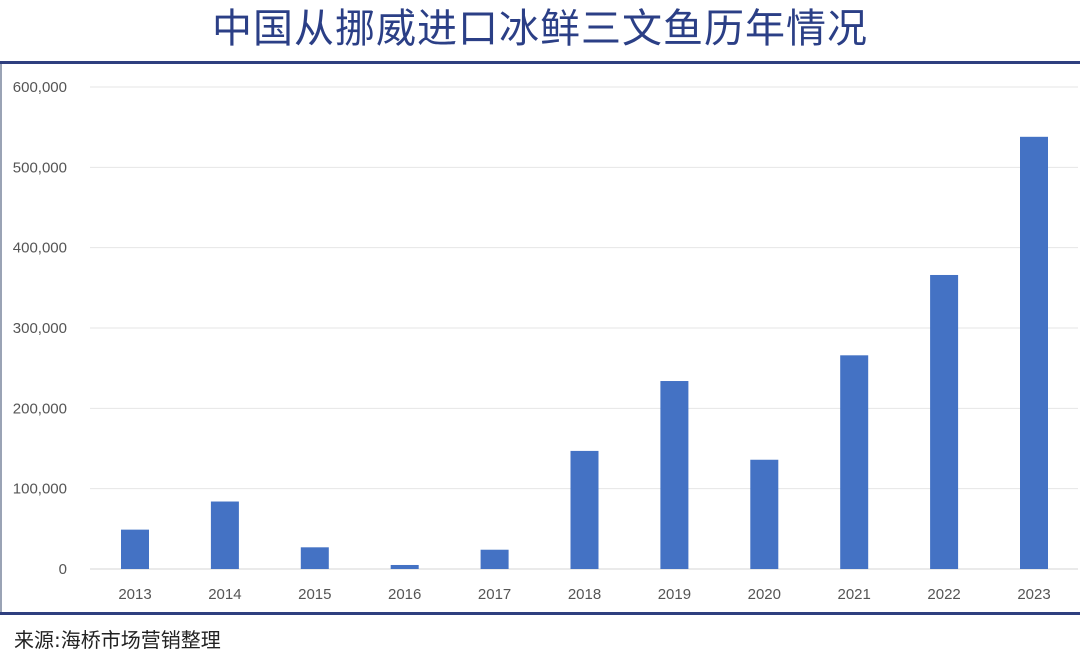 The height and width of the screenshot is (662, 1080). I want to click on bar-2015, so click(314, 558).